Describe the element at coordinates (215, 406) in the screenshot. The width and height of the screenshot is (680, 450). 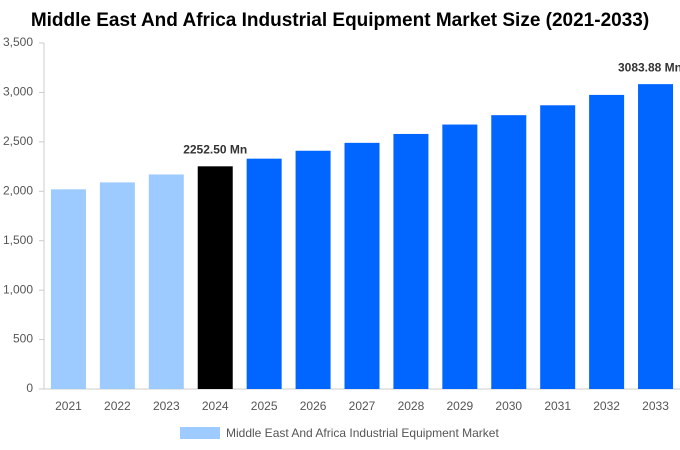
I see `x-tick-label: 2024` at that location.